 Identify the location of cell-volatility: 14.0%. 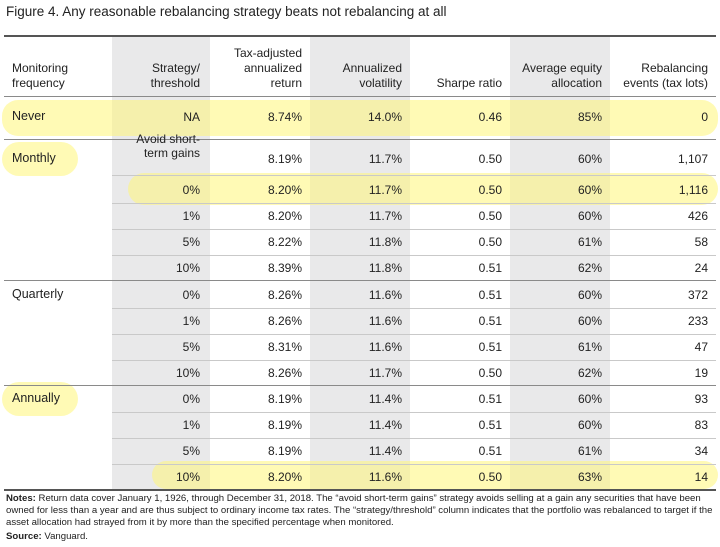
(384, 117).